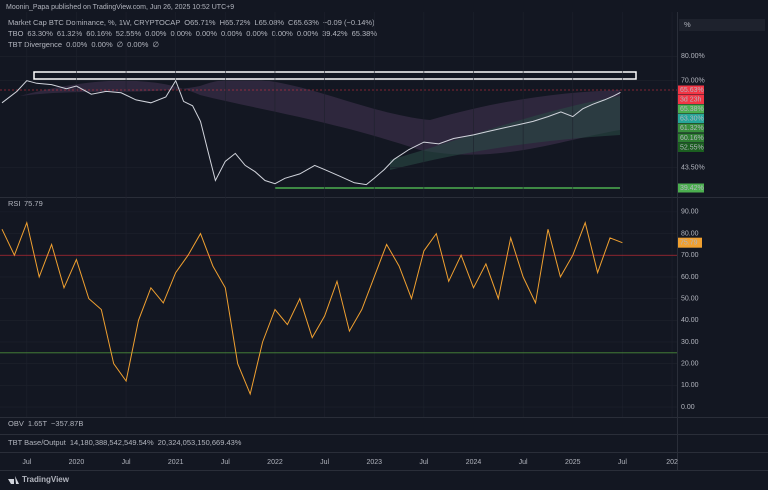 This screenshot has height=490, width=768. What do you see at coordinates (690, 298) in the screenshot?
I see `y-tick-label: 50.00` at bounding box center [690, 298].